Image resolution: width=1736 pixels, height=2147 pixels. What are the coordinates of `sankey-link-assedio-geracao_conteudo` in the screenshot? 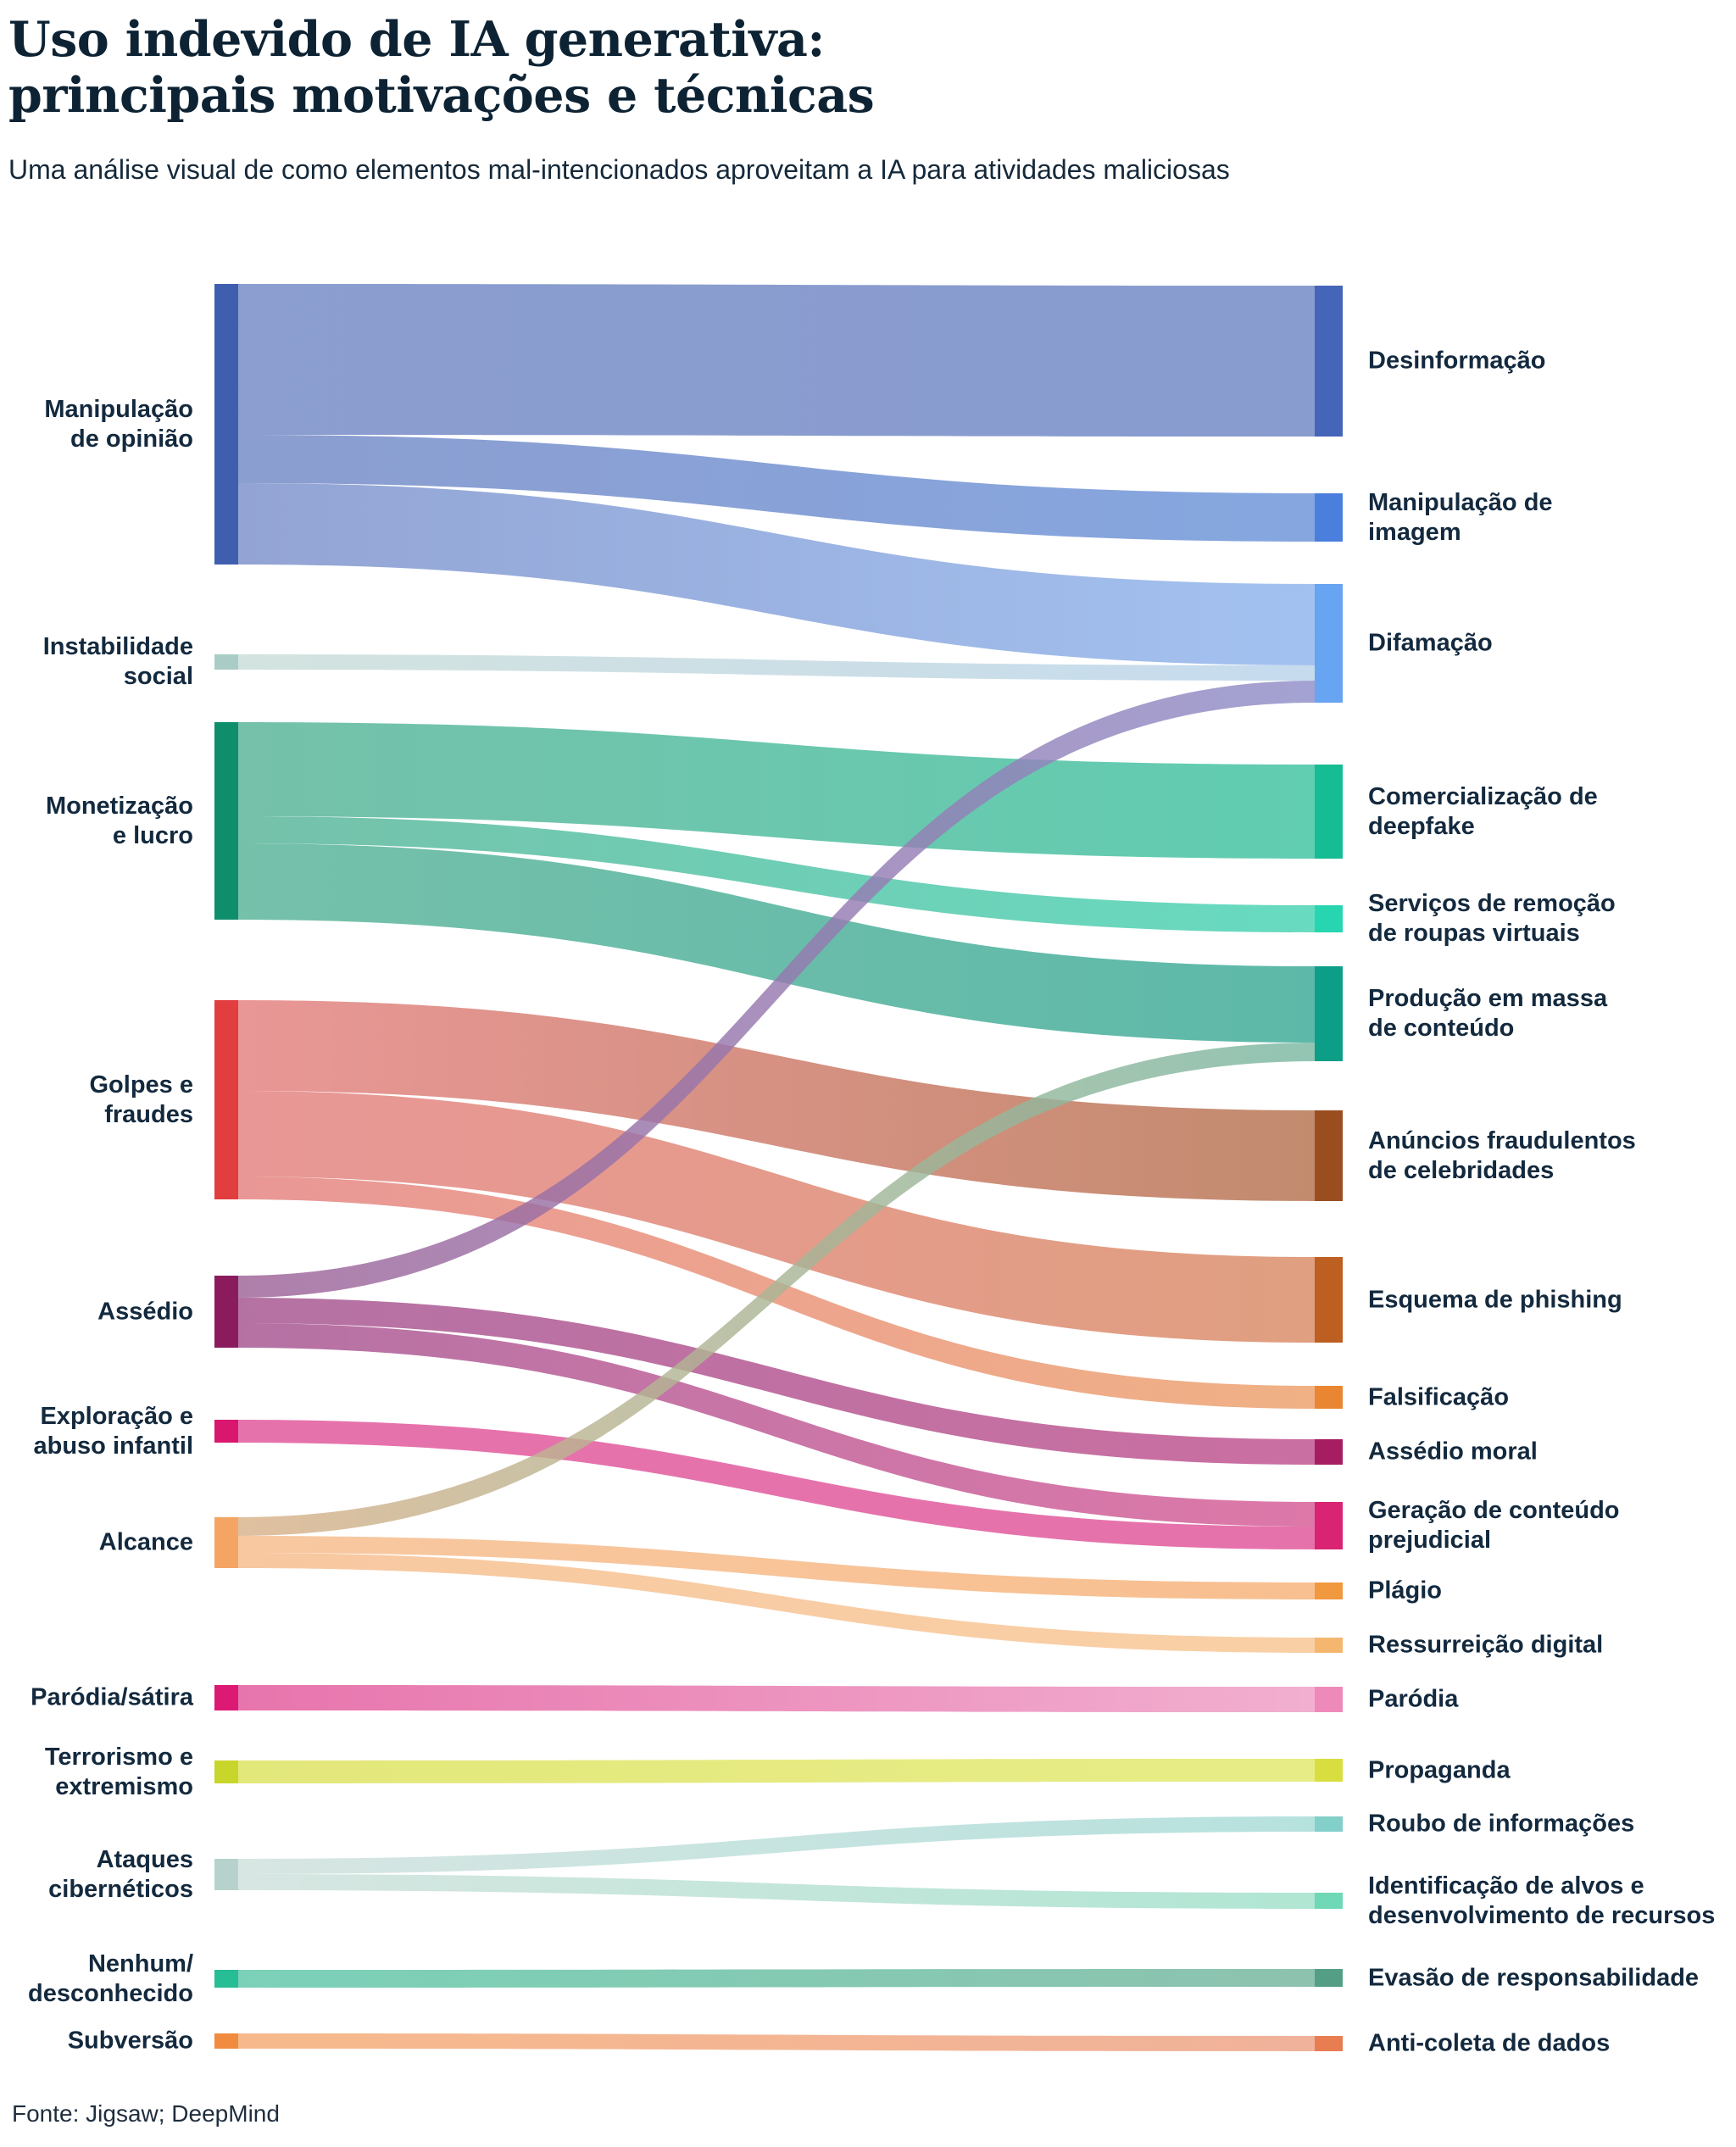 It's located at (776, 1425).